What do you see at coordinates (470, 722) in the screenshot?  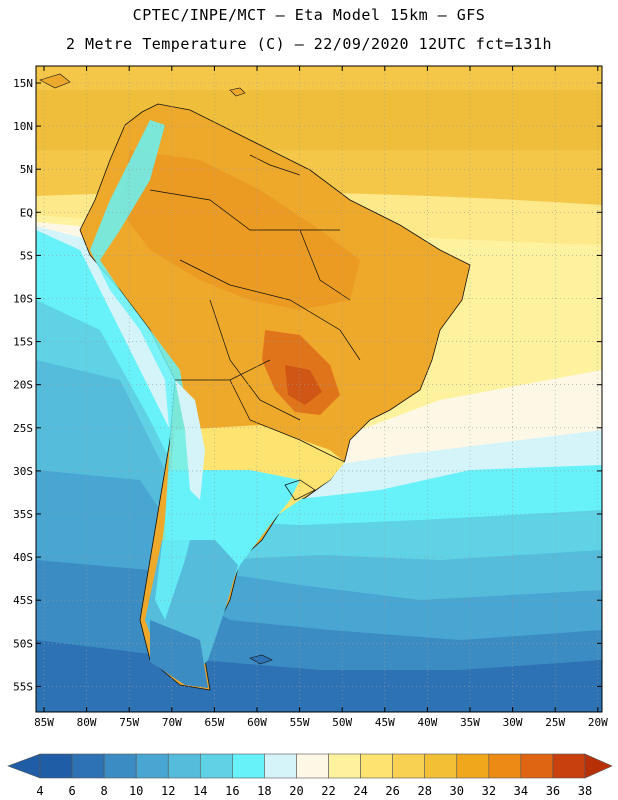 I see `lon-tick-label: 35W` at bounding box center [470, 722].